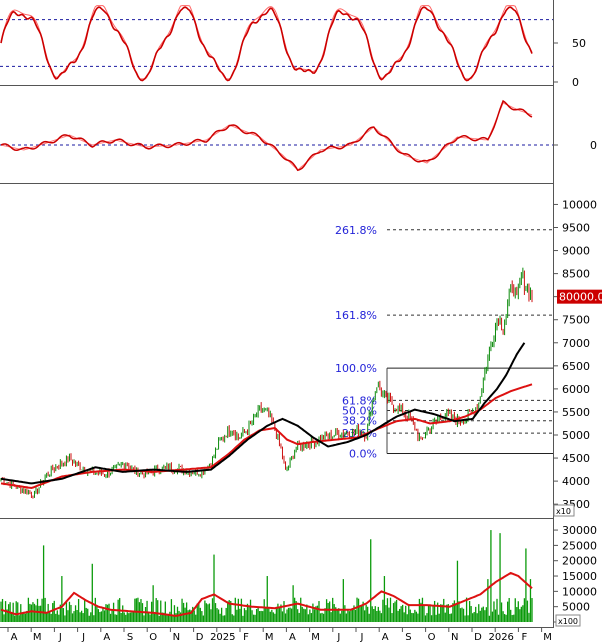 The height and width of the screenshot is (644, 602). I want to click on price-tick-label: 9500, so click(576, 228).